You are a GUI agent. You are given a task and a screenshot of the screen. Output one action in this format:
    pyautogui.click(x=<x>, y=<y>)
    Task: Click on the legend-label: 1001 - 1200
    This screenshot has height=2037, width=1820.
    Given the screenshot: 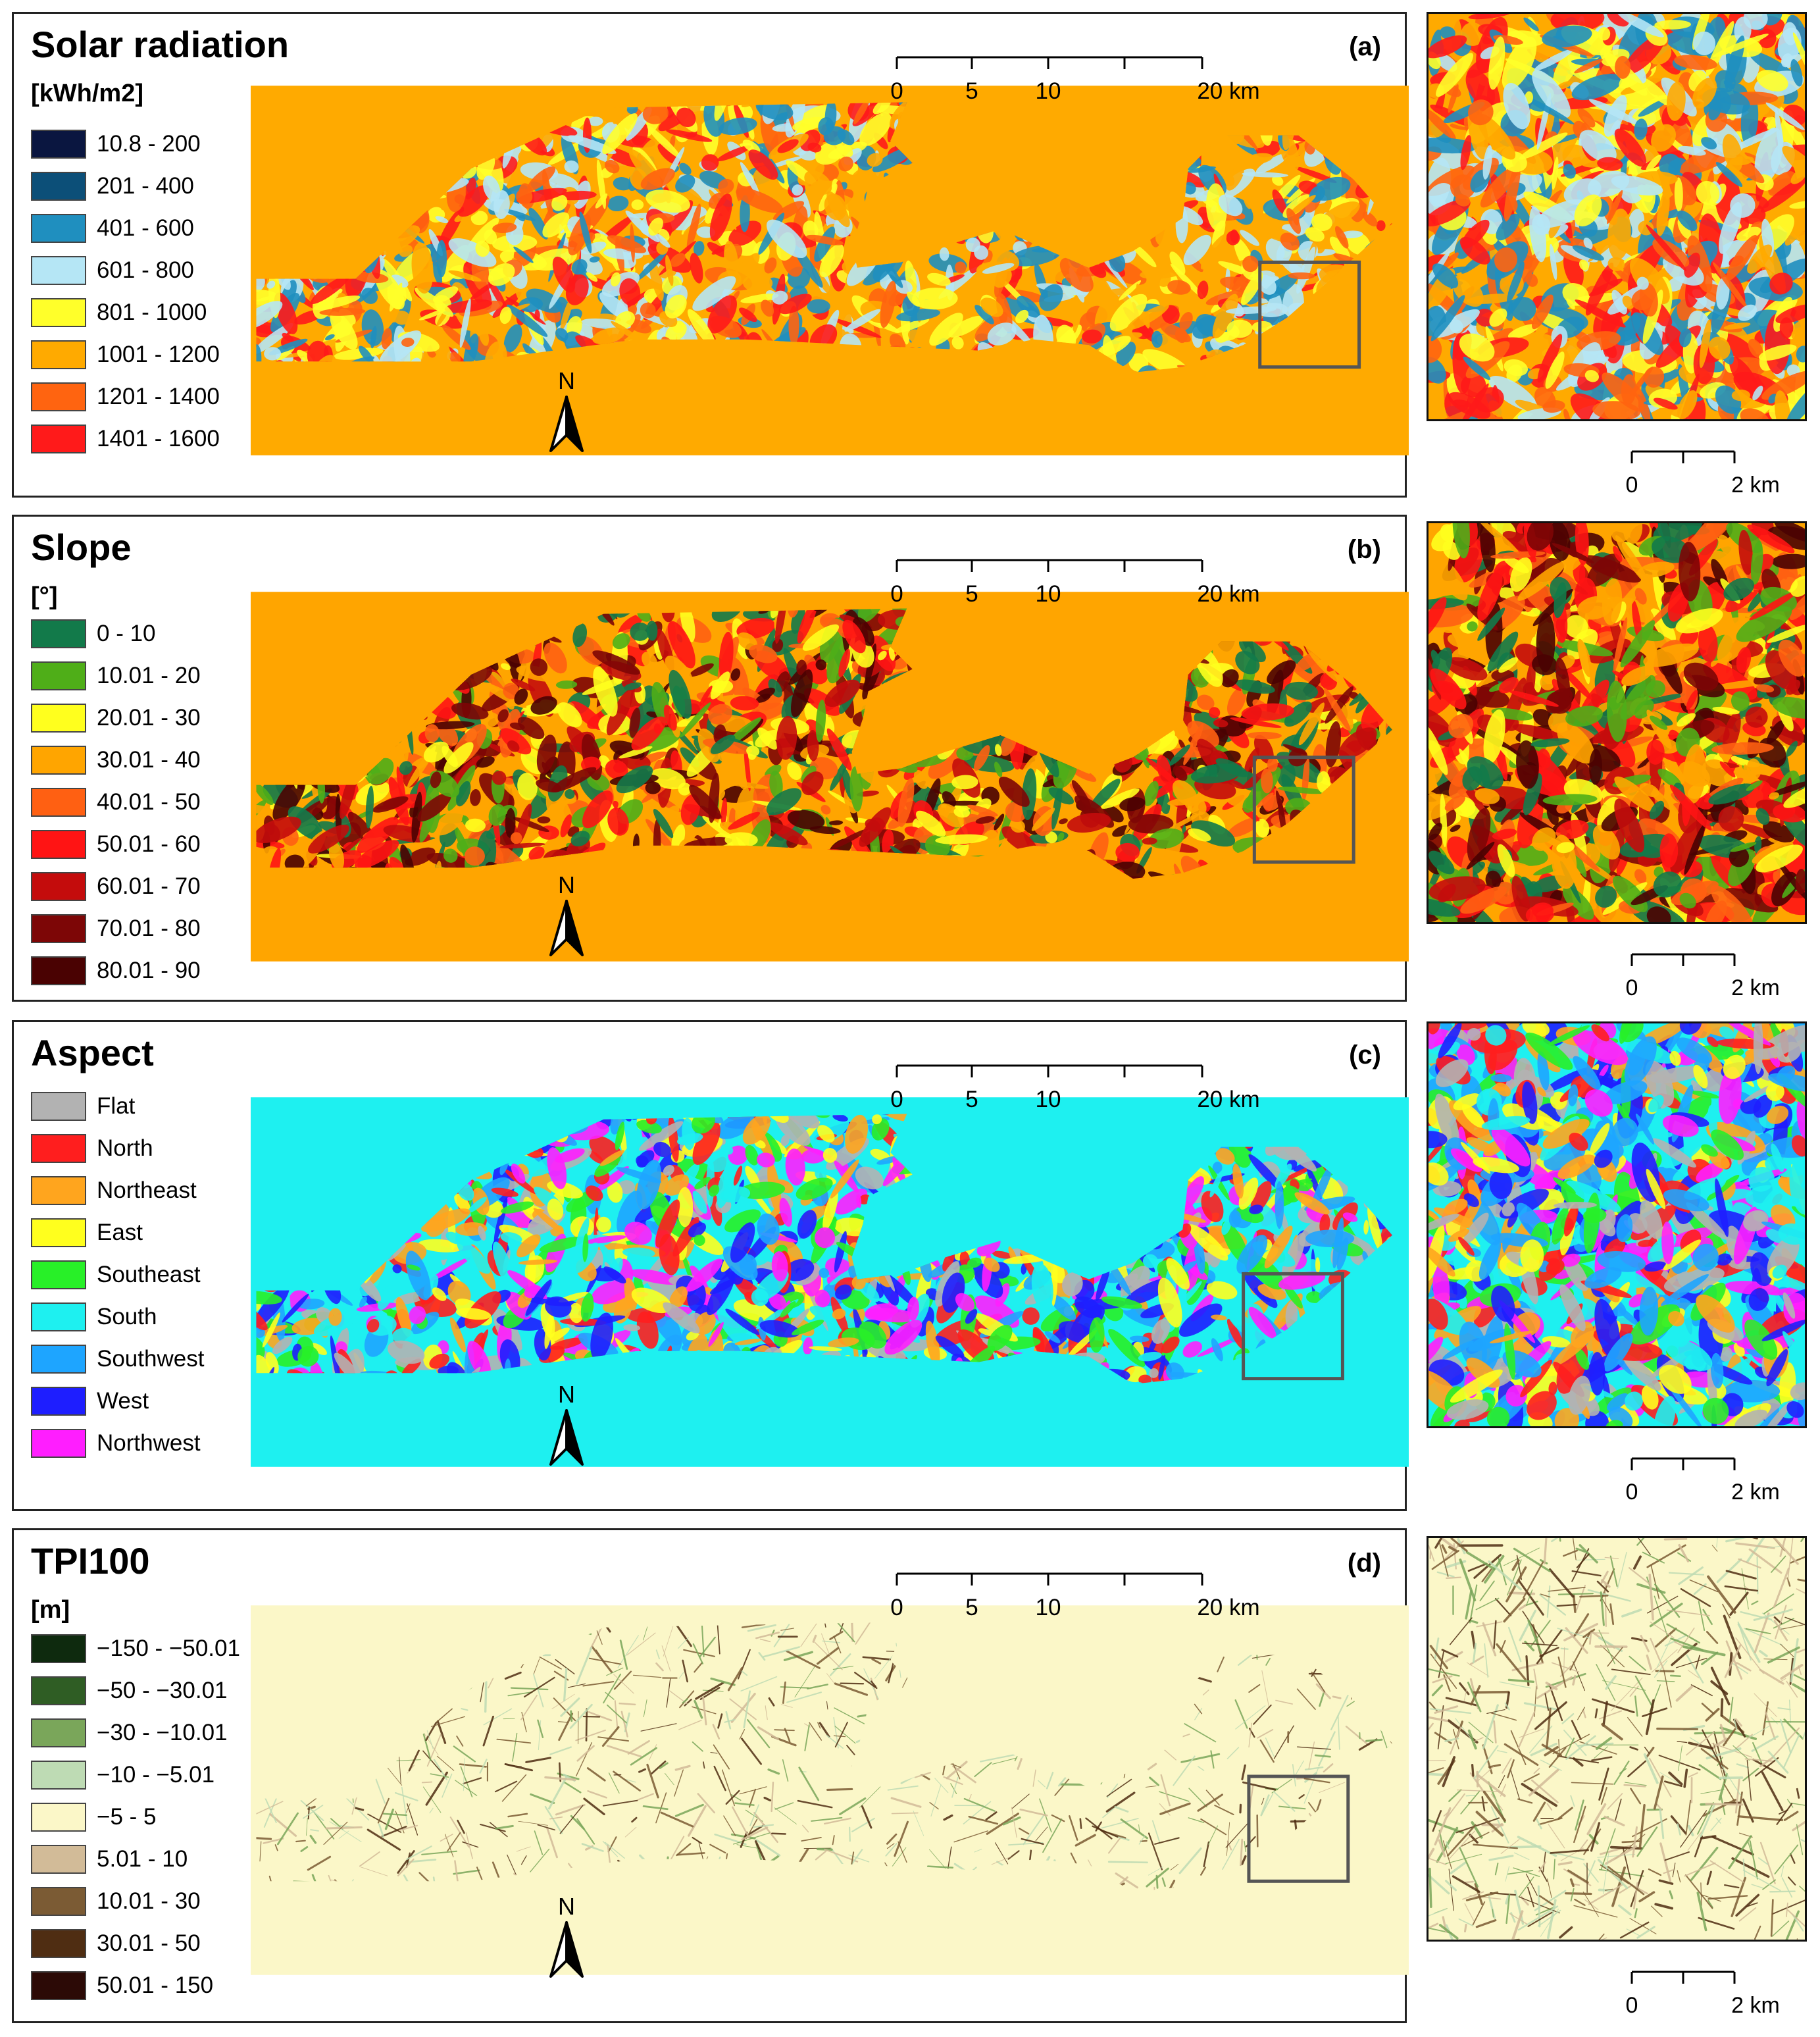 What is the action you would take?
    pyautogui.click(x=158, y=354)
    